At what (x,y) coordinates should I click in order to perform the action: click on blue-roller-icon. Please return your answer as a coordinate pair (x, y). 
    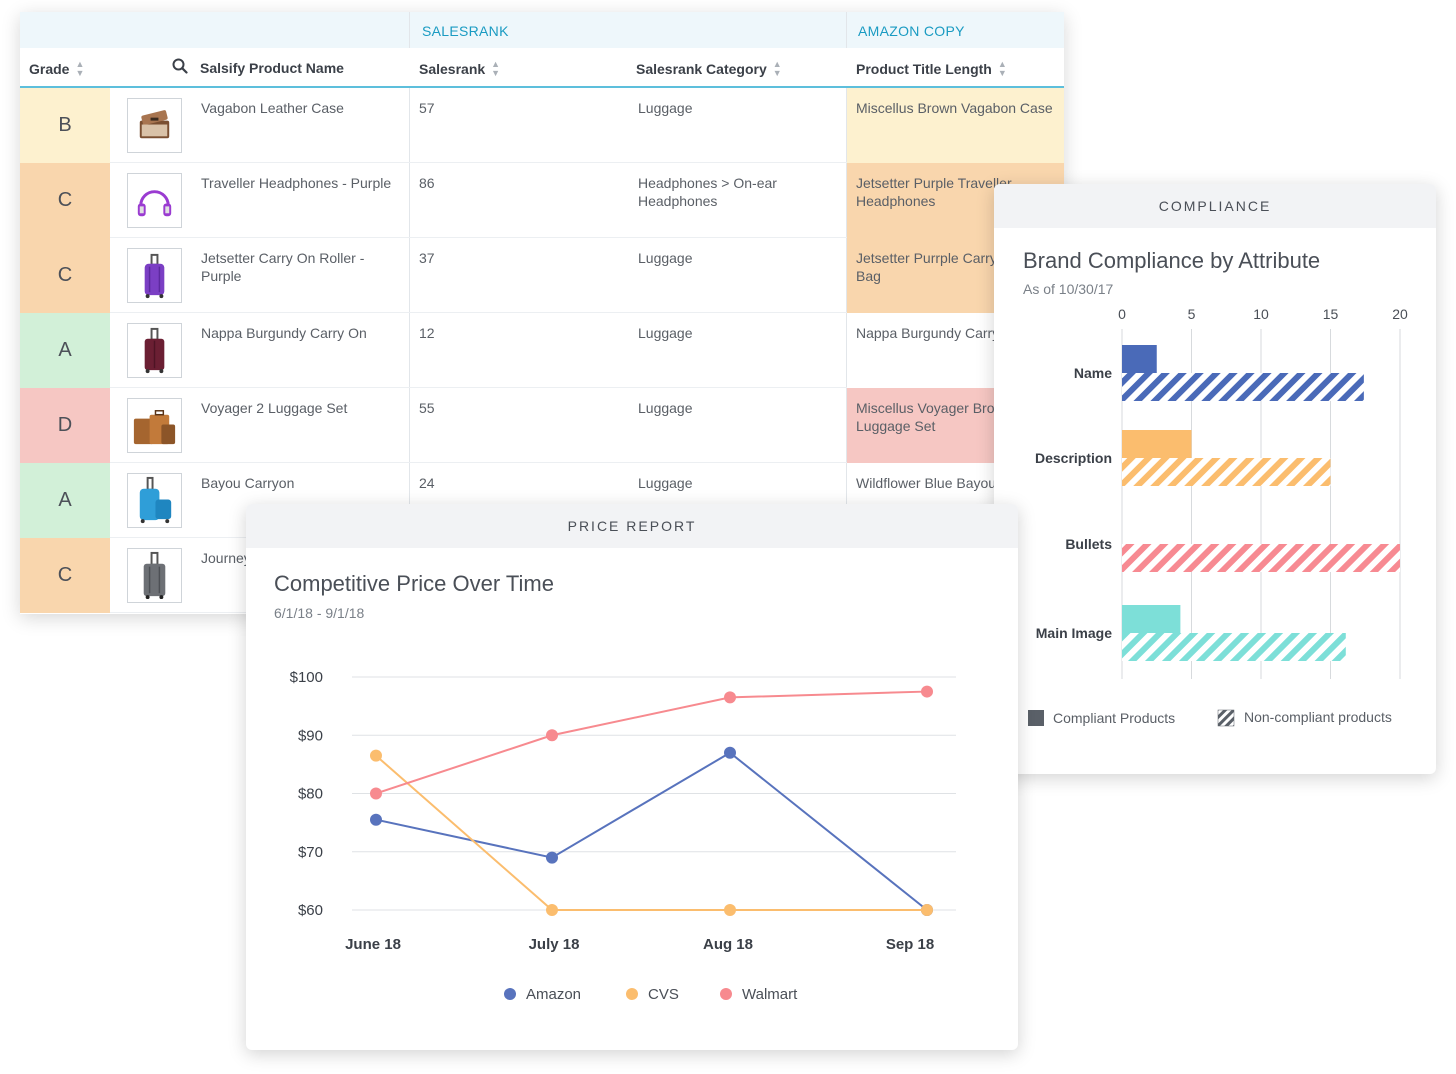
    Looking at the image, I should click on (155, 500).